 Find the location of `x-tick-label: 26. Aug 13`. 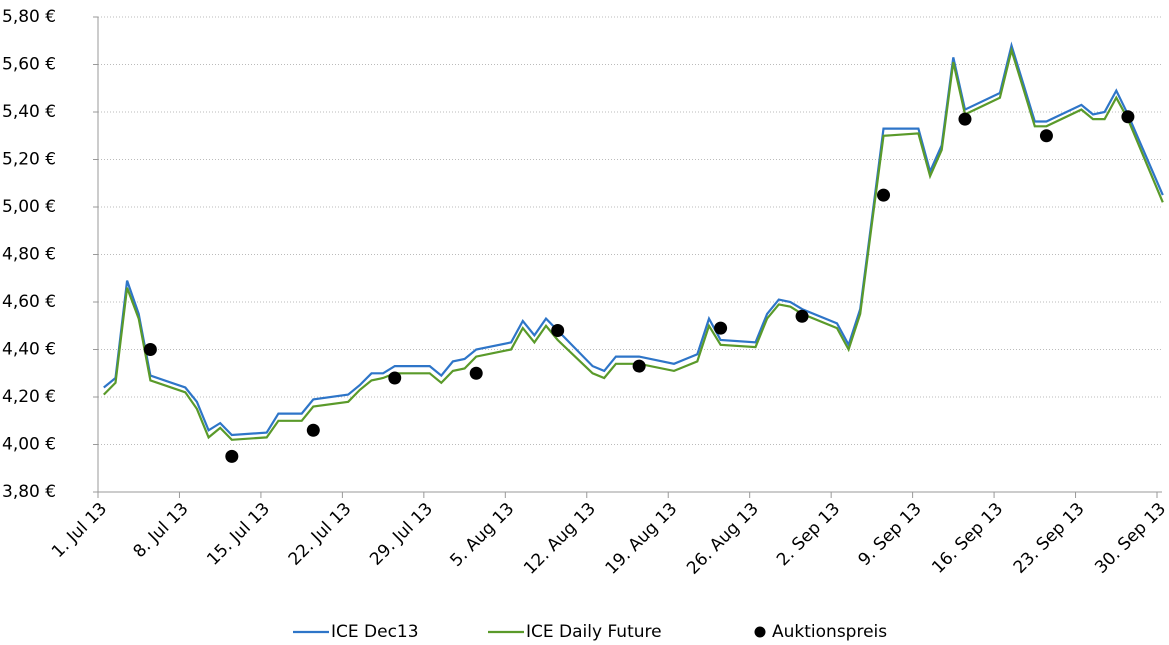

x-tick-label: 26. Aug 13 is located at coordinates (723, 539).